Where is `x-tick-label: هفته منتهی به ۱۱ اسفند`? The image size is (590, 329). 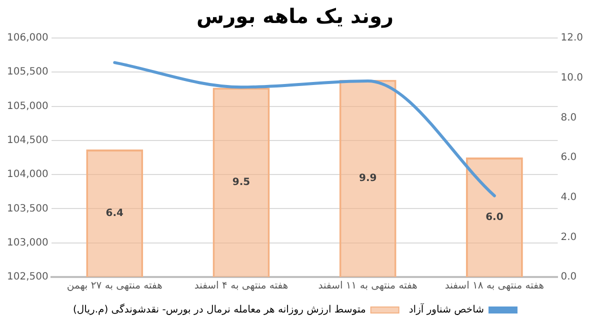 x-tick-label: هفته منتهی به ۱۱ اسفند is located at coordinates (368, 286).